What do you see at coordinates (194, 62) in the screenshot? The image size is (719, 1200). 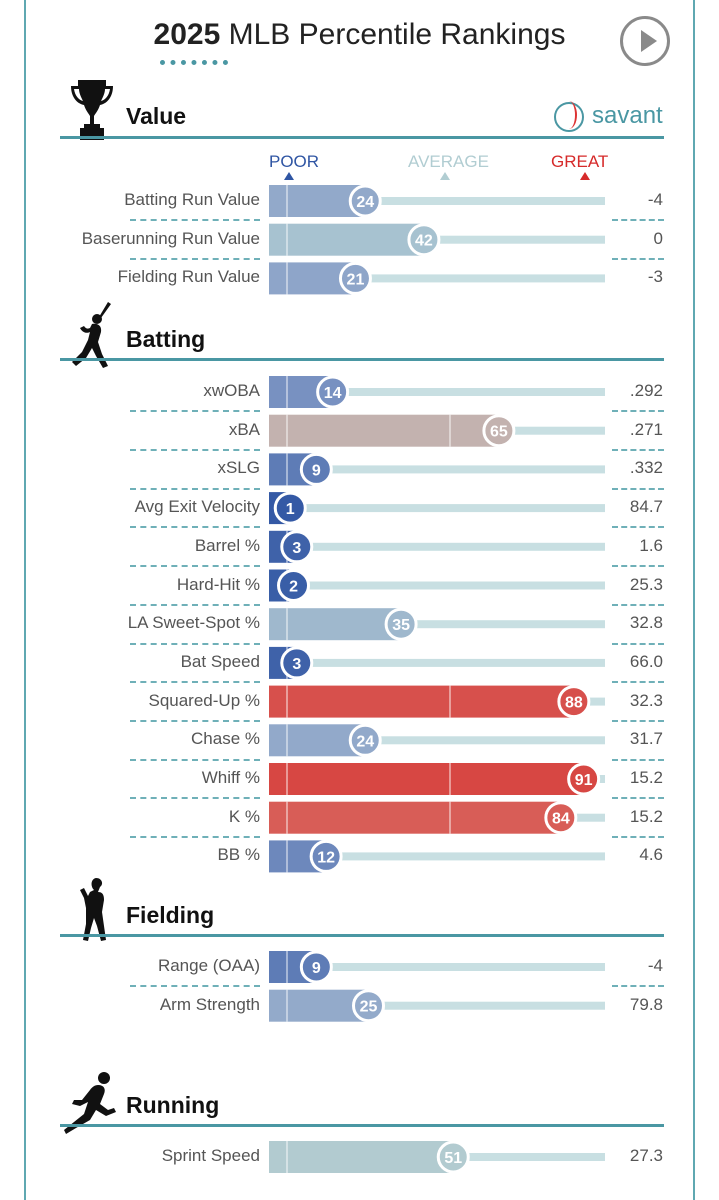 I see `title-underline` at bounding box center [194, 62].